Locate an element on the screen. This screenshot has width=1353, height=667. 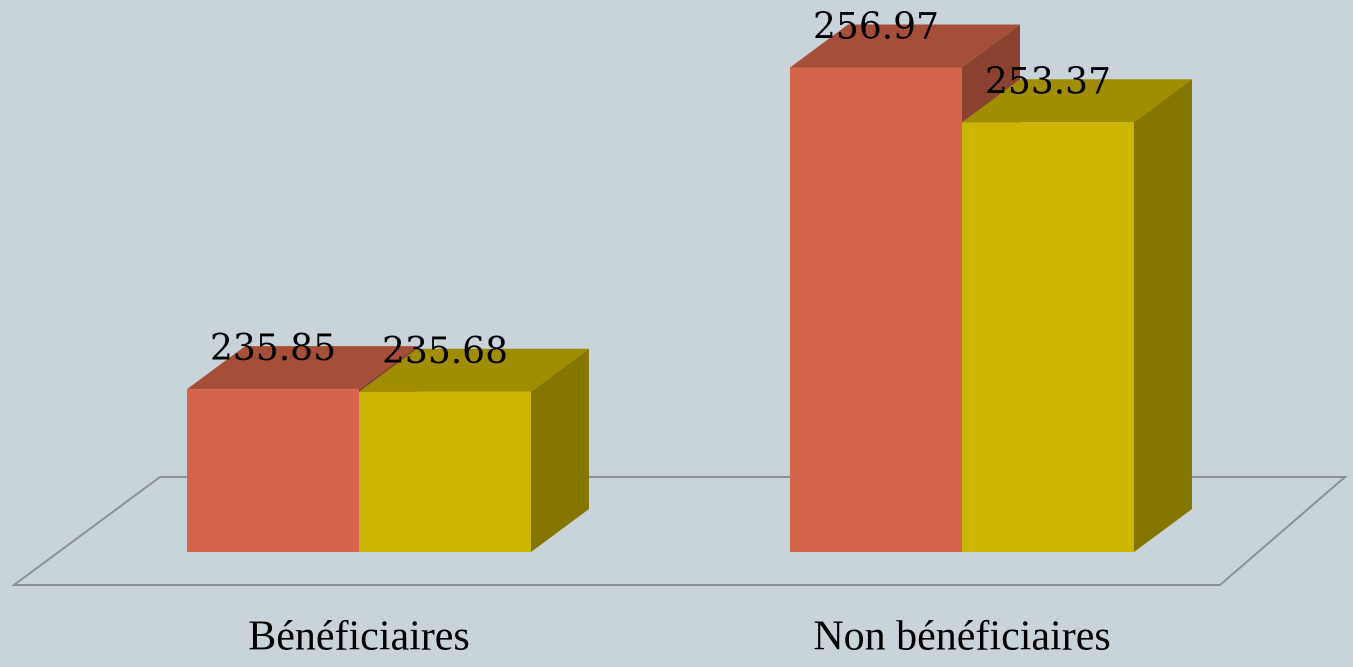
data-label: 235.85 is located at coordinates (273, 348).